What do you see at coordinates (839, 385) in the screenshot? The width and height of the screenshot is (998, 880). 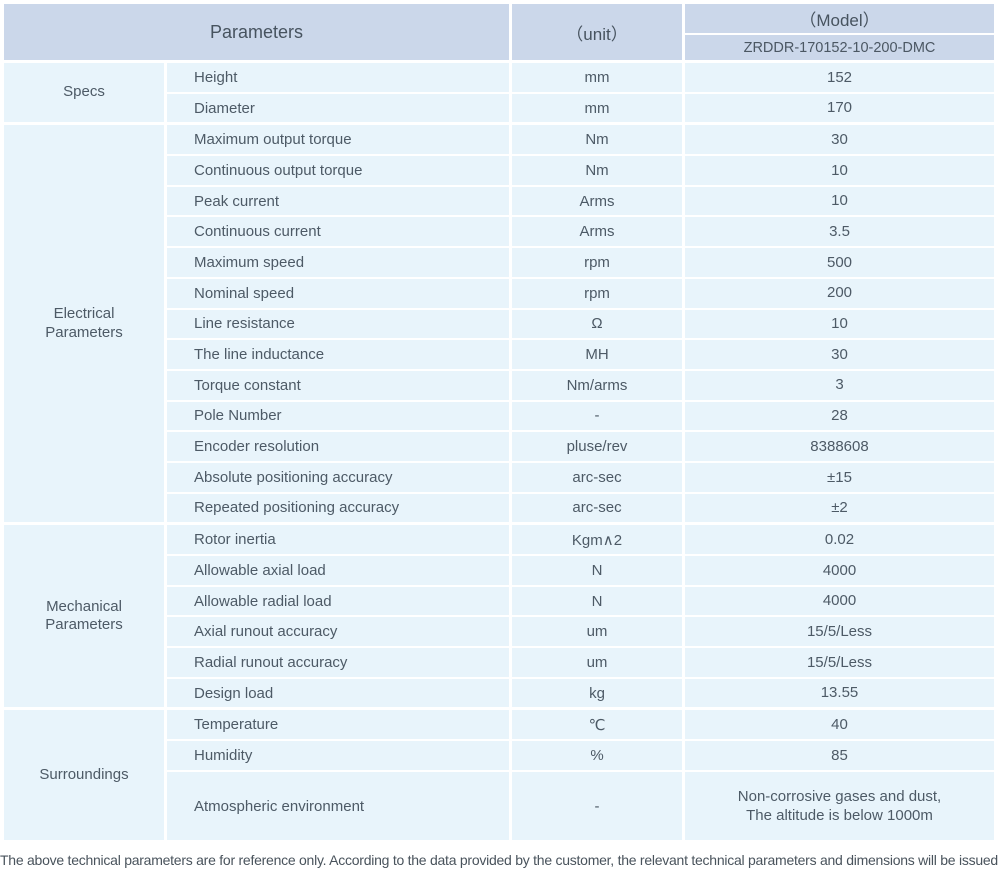 I see `model-value: 3` at bounding box center [839, 385].